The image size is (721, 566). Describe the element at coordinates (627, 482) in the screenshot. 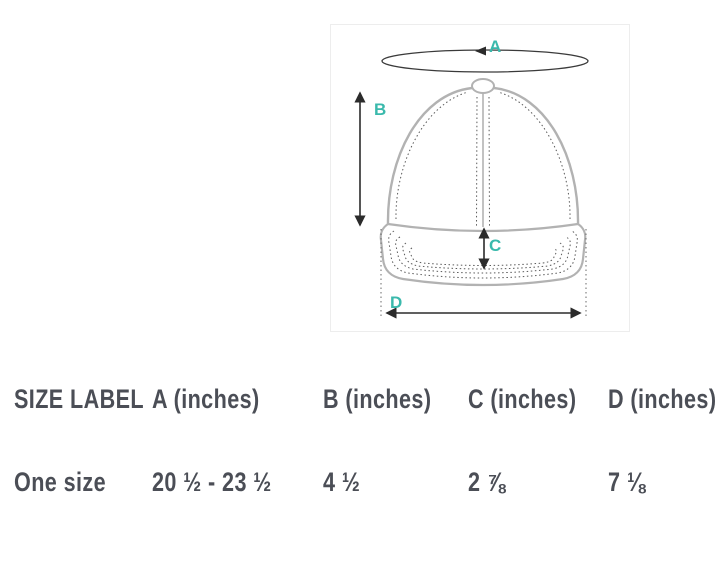

I see `measurement-d-value: 7 ⅛` at that location.